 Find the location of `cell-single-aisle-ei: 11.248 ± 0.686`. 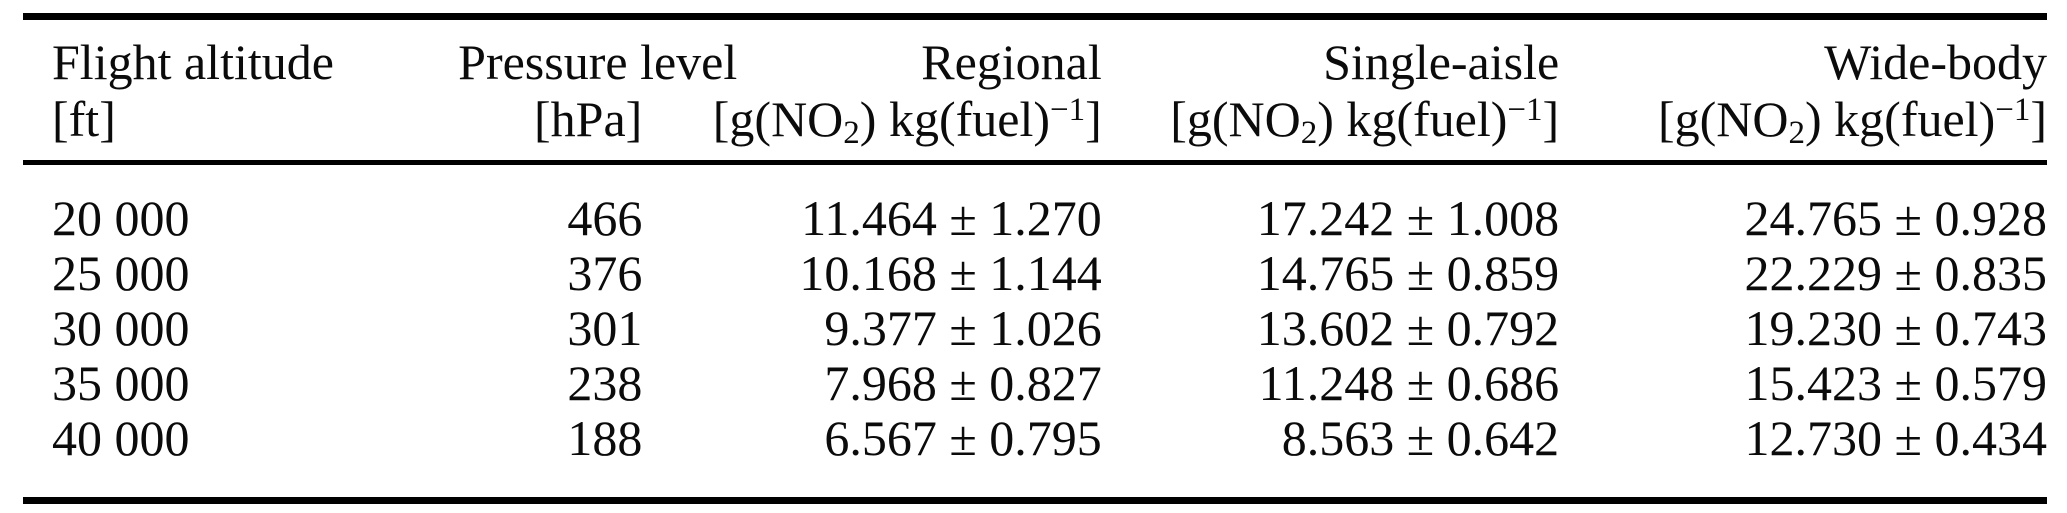

cell-single-aisle-ei: 11.248 ± 0.686 is located at coordinates (1409, 383).